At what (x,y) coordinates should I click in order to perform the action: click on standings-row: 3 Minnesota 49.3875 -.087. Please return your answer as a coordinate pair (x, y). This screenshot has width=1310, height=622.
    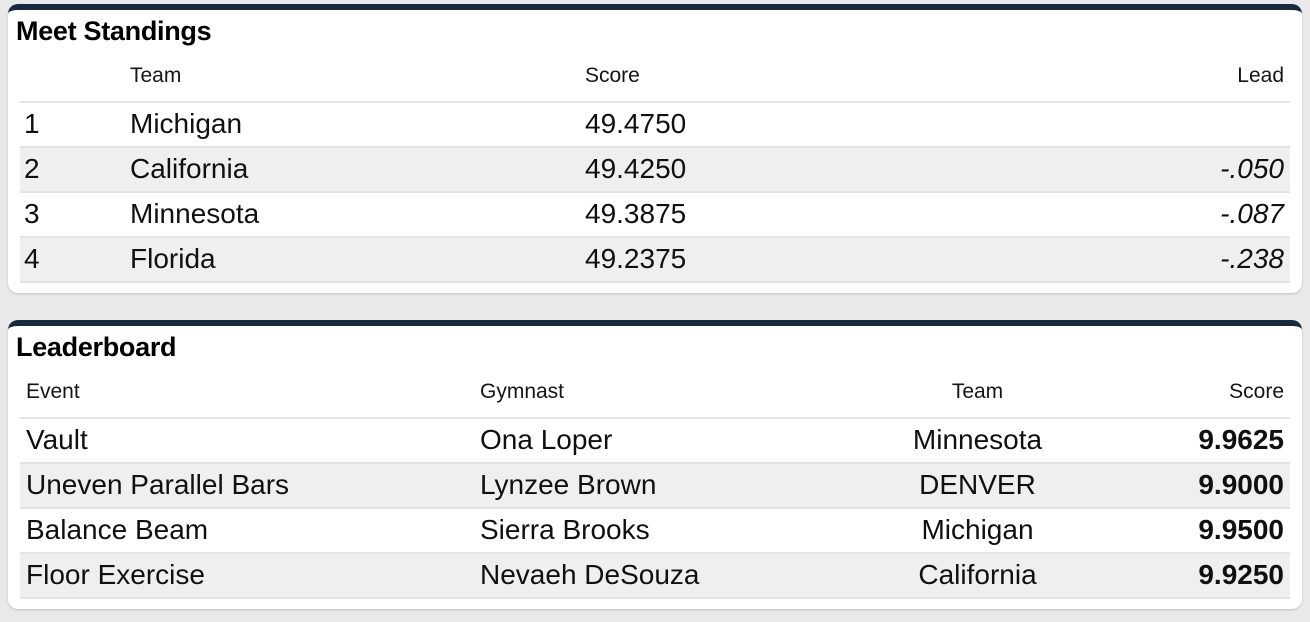
    Looking at the image, I should click on (655, 215).